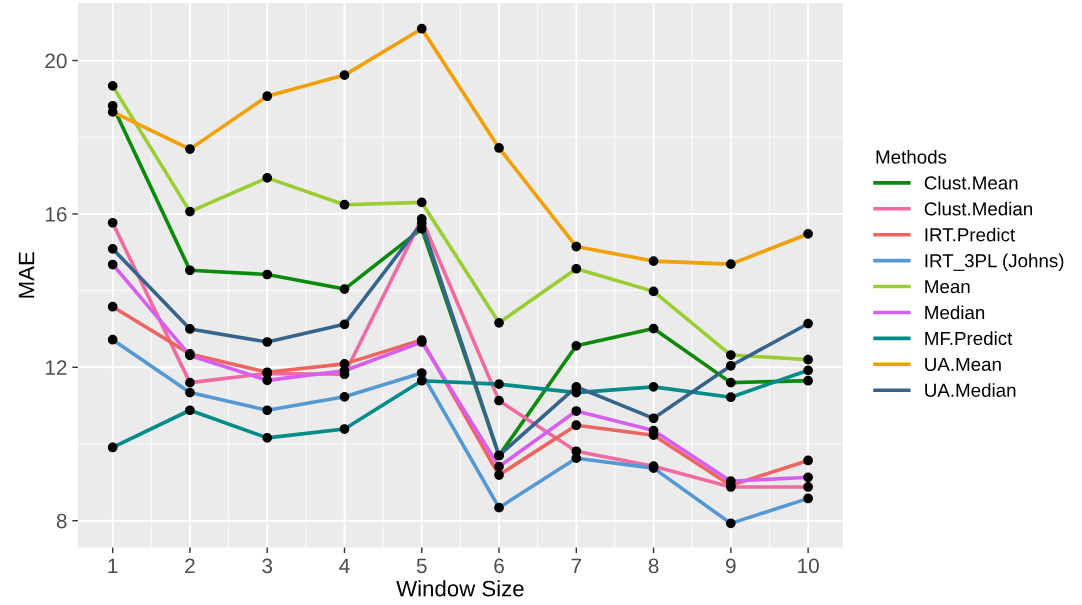 This screenshot has width=1082, height=605. What do you see at coordinates (499, 566) in the screenshot?
I see `x-tick-label: 6` at bounding box center [499, 566].